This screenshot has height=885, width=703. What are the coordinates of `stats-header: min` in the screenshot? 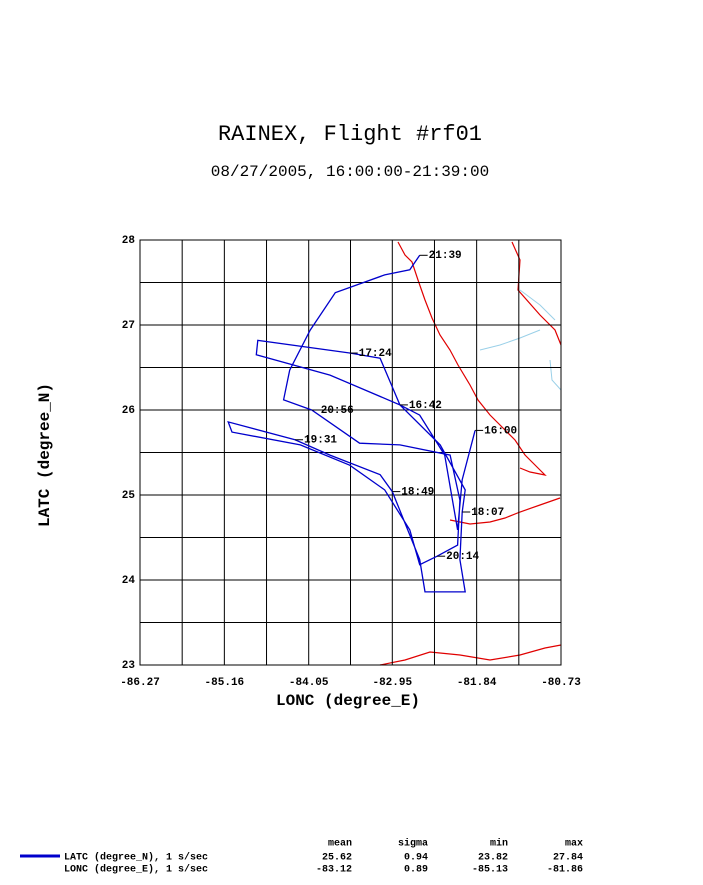 It's located at (499, 844).